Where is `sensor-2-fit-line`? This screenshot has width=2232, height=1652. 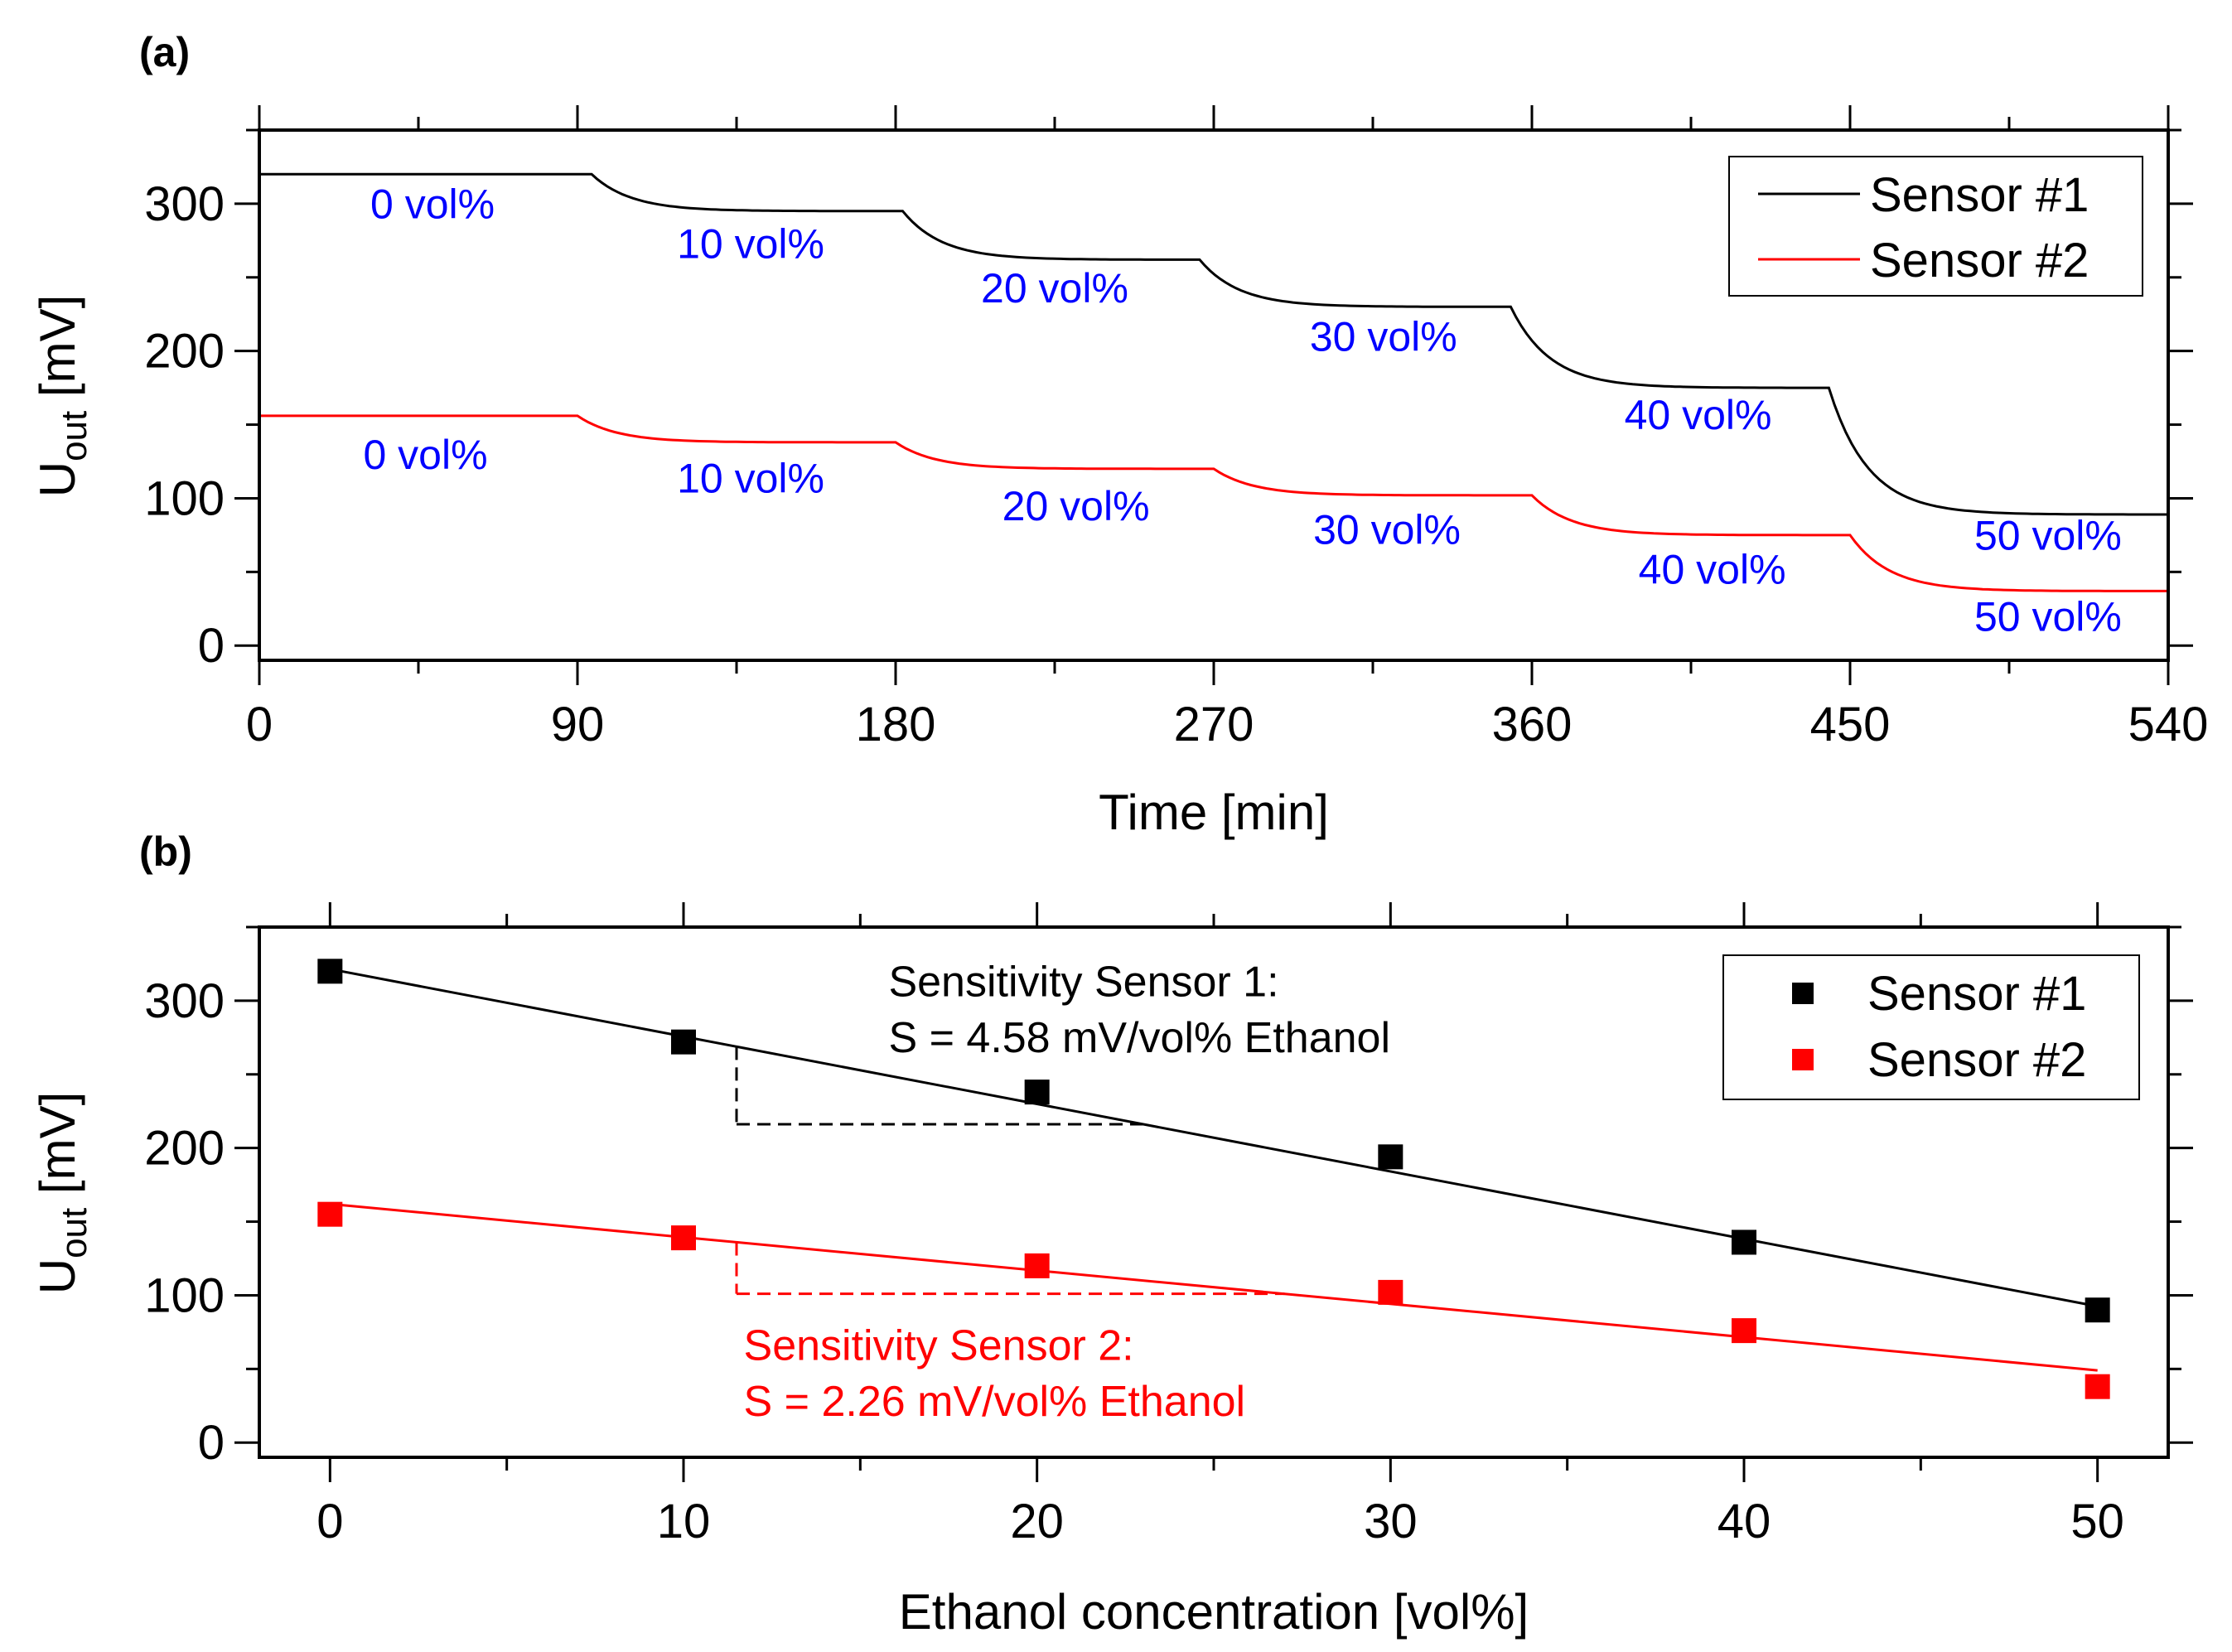 sensor-2-fit-line is located at coordinates (1214, 1287).